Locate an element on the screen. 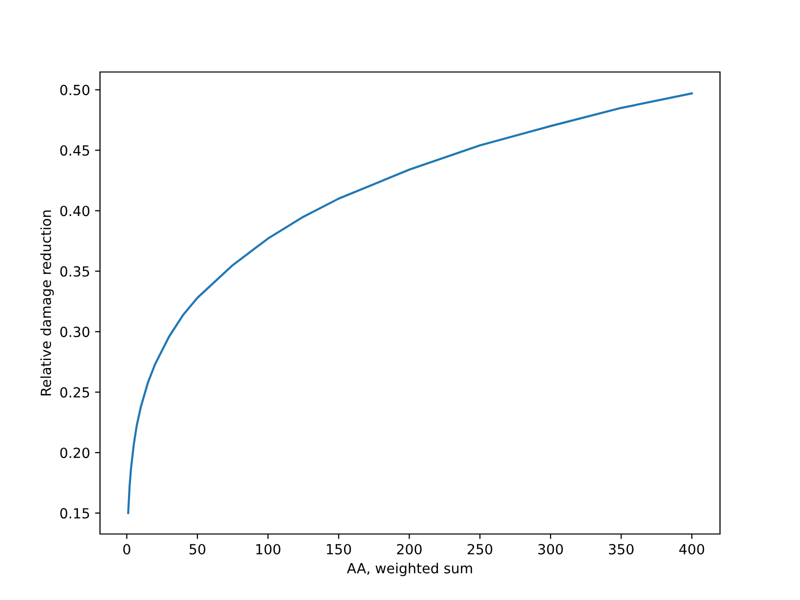 This screenshot has height=600, width=800. y-tick-label: 0.35 is located at coordinates (75, 271).